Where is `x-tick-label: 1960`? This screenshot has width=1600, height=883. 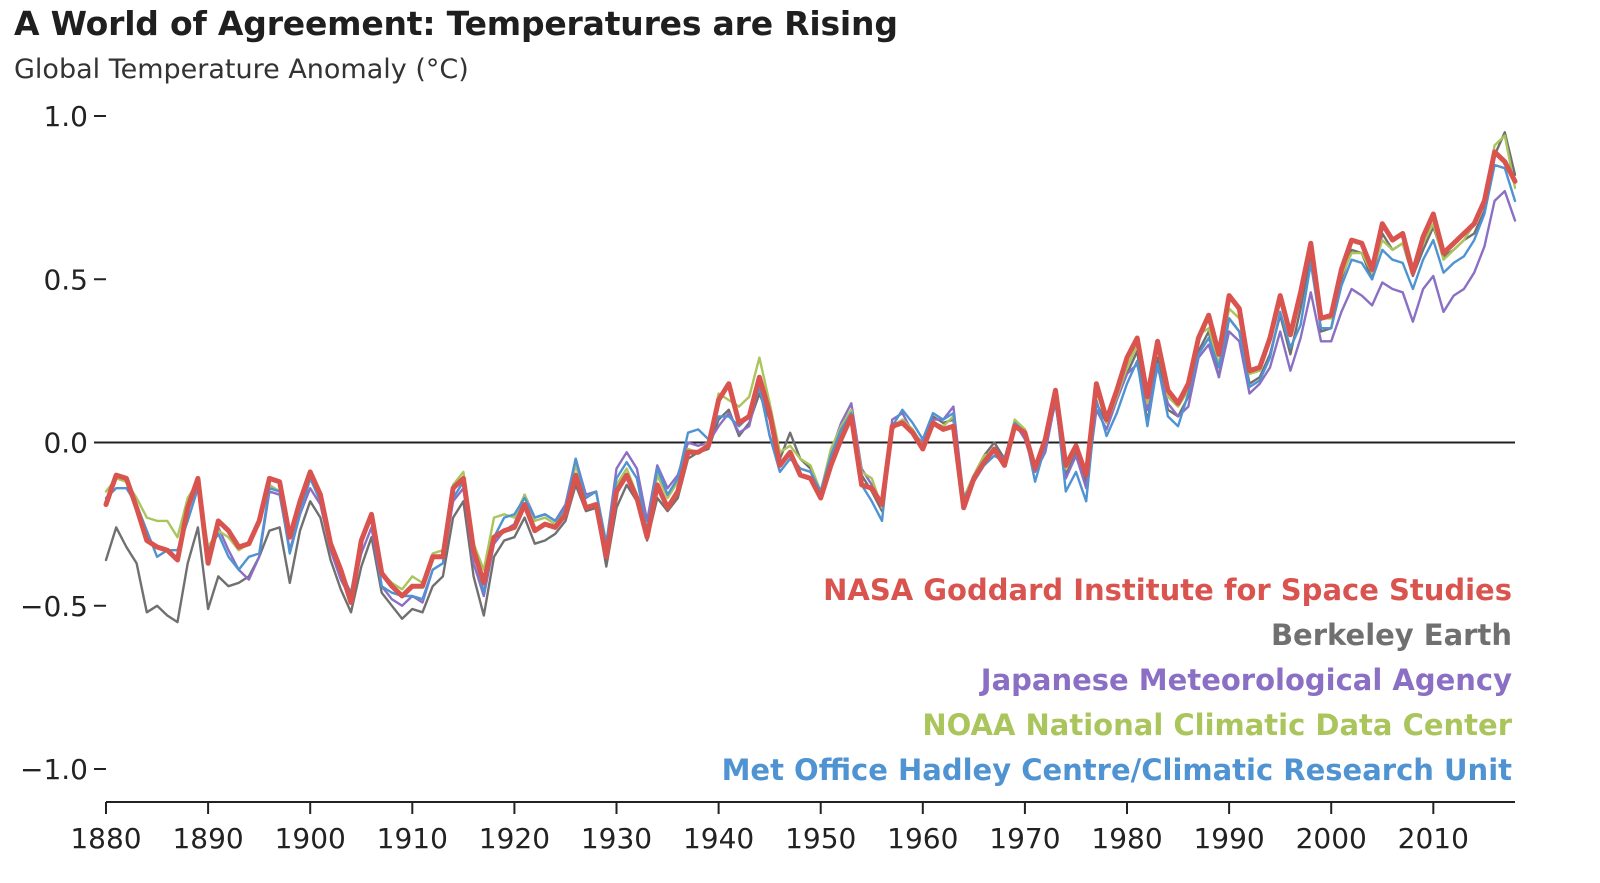 x-tick-label: 1960 is located at coordinates (922, 838).